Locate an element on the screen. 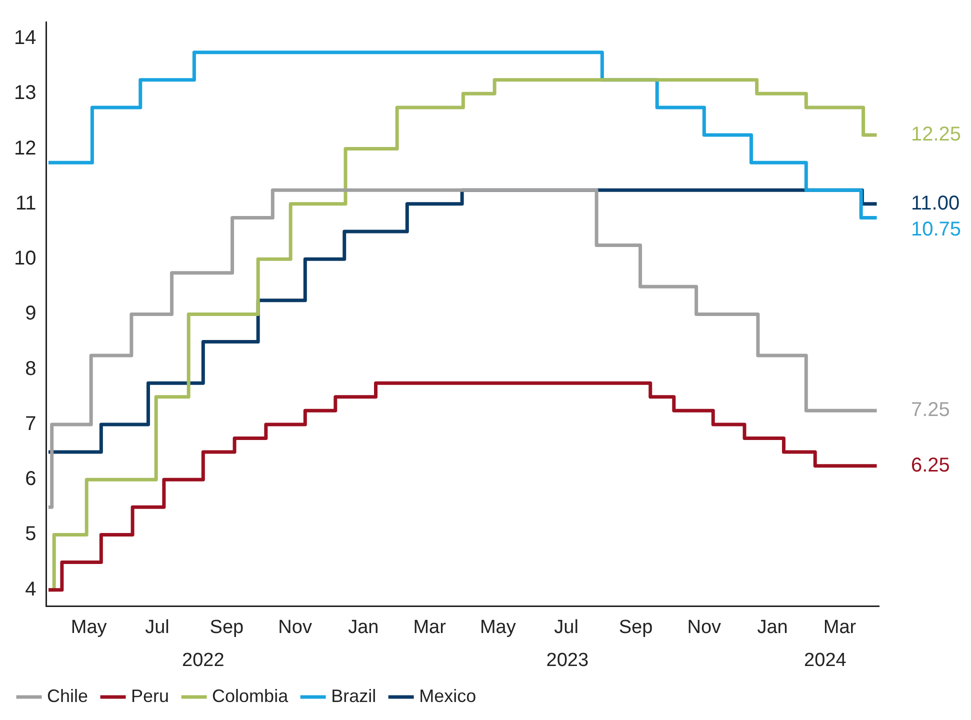  data-label: 10.75 is located at coordinates (936, 229).